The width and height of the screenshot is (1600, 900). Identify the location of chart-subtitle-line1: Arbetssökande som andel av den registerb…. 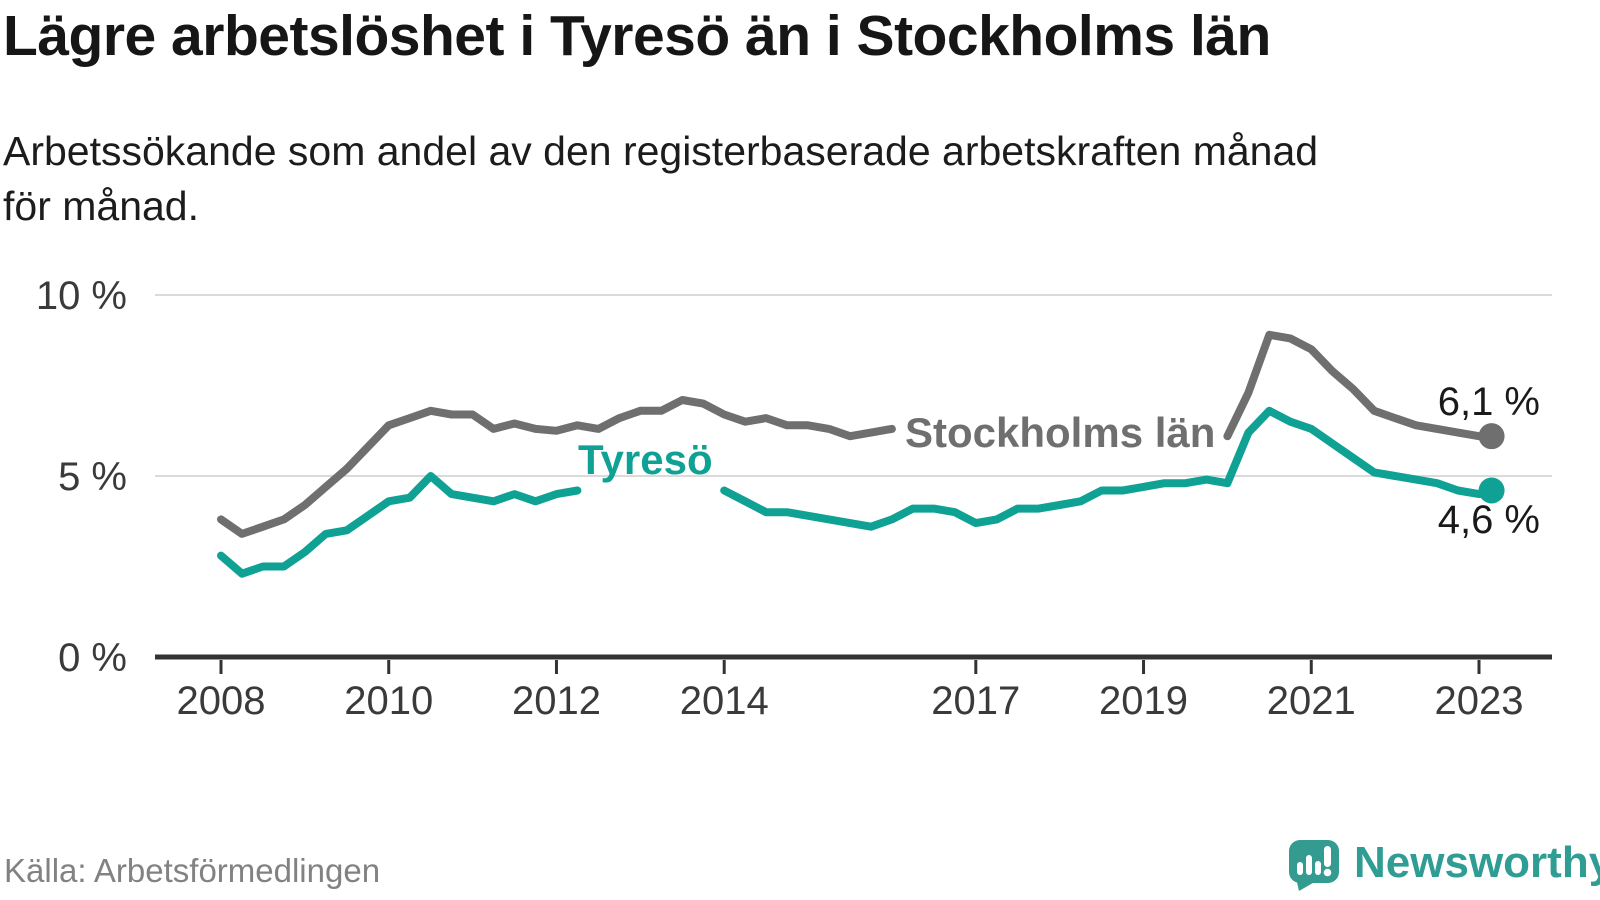
(661, 151).